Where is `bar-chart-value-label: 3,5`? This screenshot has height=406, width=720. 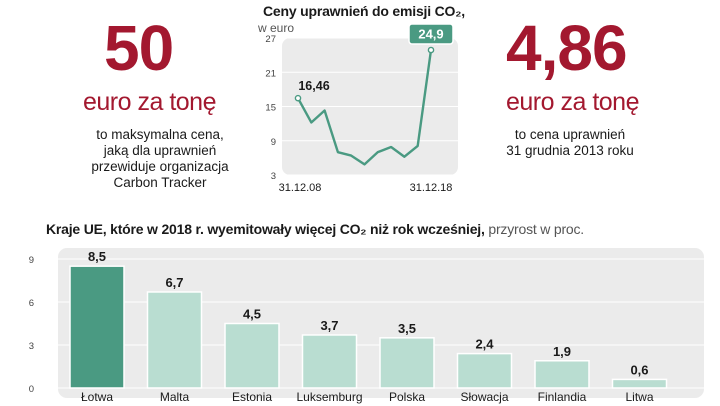 bar-chart-value-label: 3,5 is located at coordinates (407, 328).